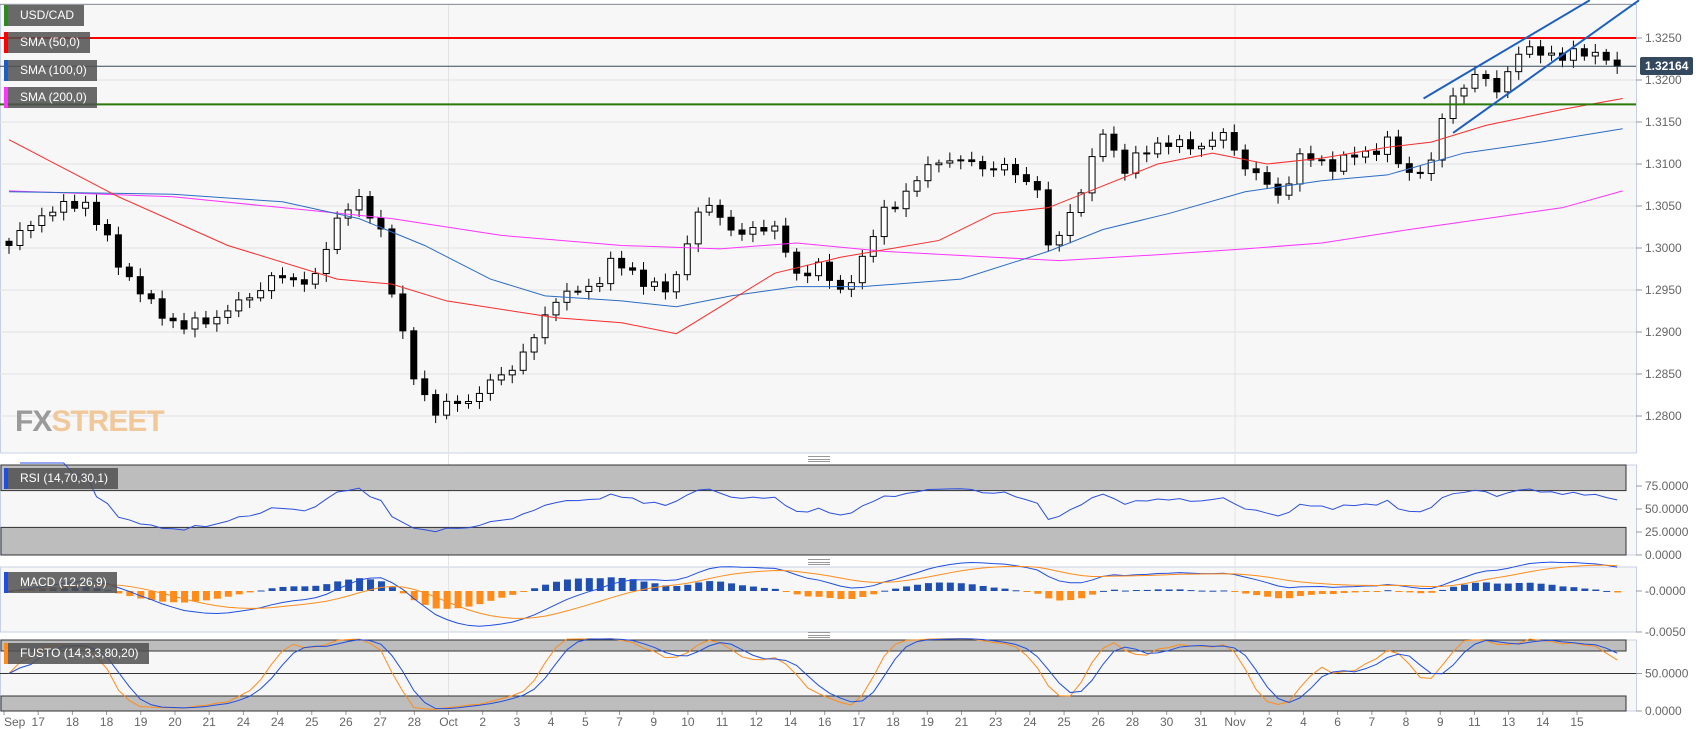 This screenshot has width=1707, height=729. I want to click on x-tick-label: 7, so click(619, 722).